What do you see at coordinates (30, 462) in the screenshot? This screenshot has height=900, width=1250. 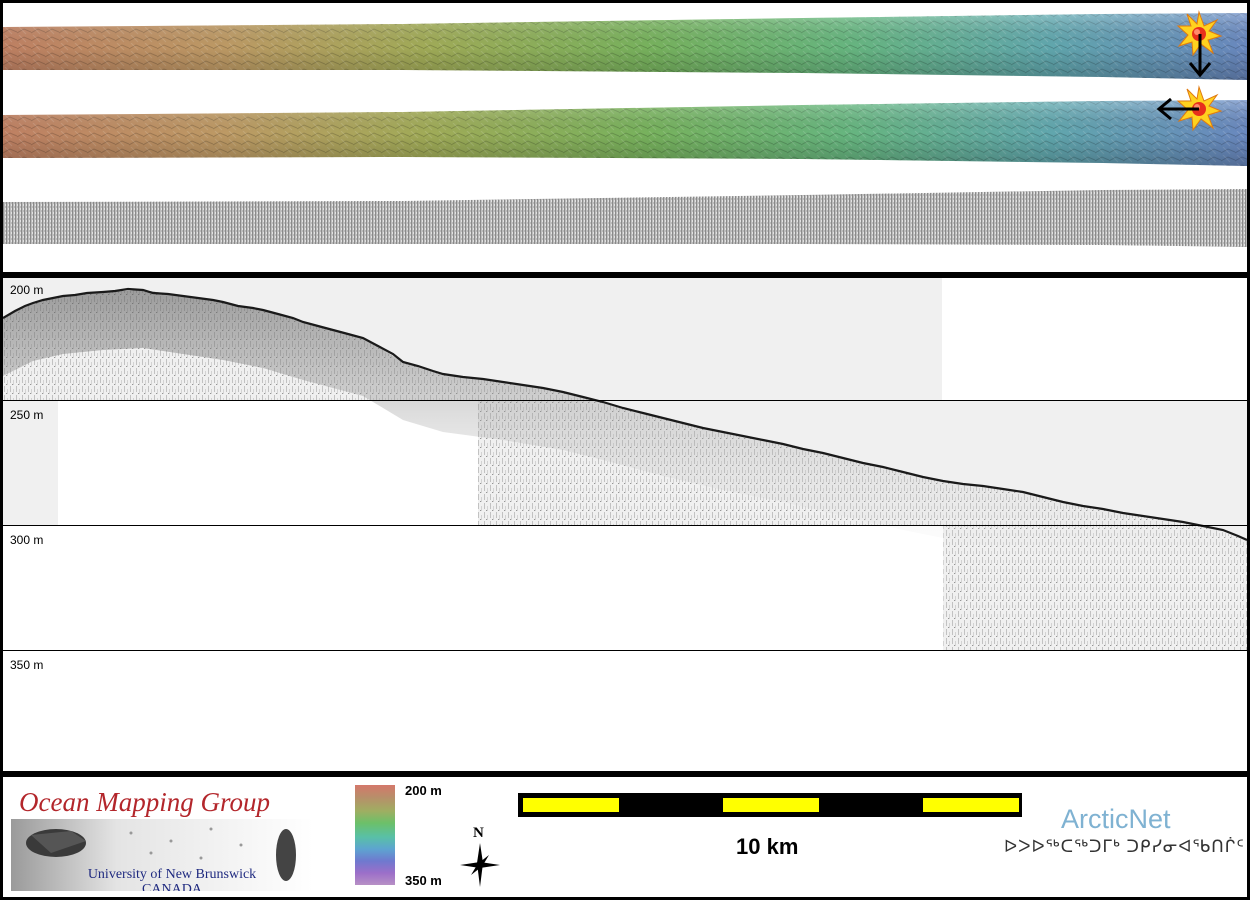 I see `echogram-window` at bounding box center [30, 462].